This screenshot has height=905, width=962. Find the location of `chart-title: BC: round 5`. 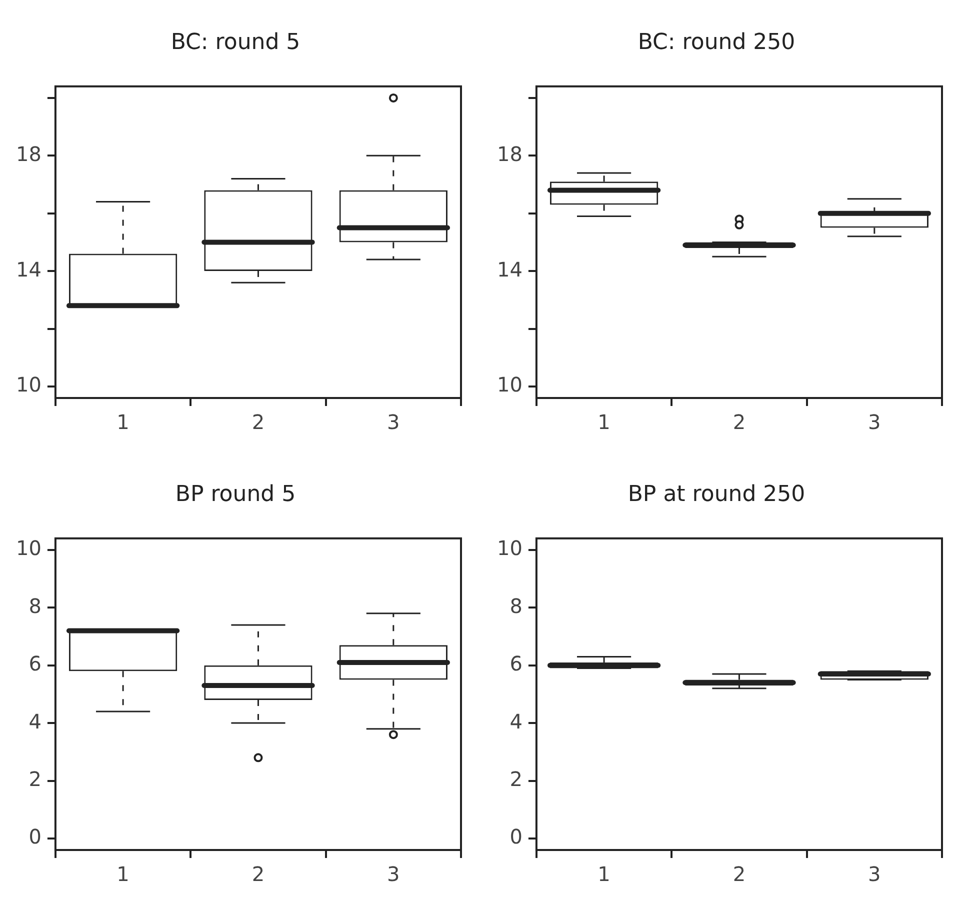

chart-title: BC: round 5 is located at coordinates (235, 42).